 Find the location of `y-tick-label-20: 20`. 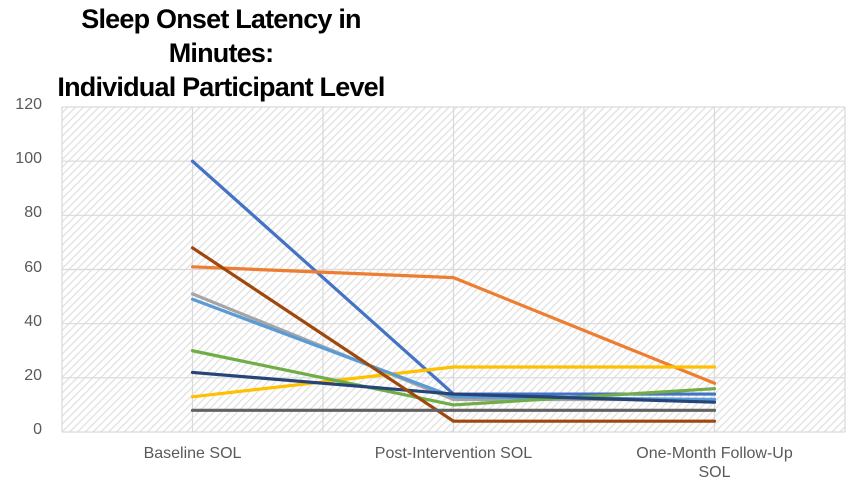

y-tick-label-20: 20 is located at coordinates (33, 375).